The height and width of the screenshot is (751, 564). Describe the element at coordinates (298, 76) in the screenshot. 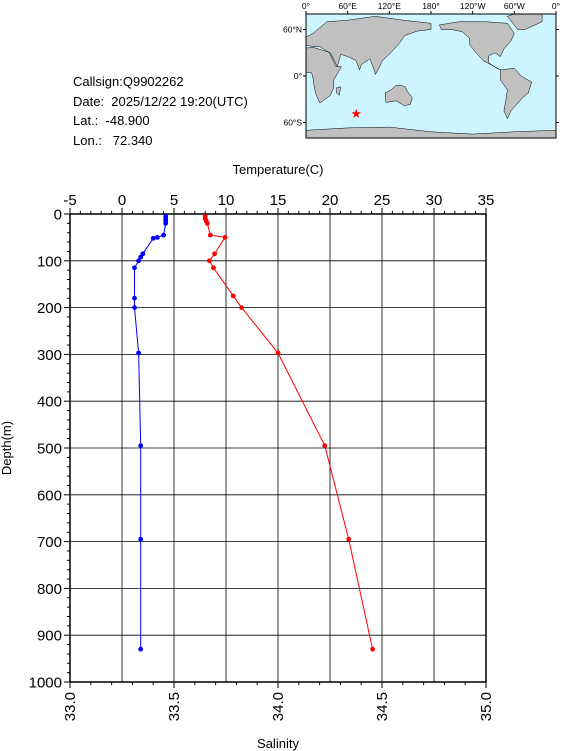

I see `map-lat-label: 0°` at that location.